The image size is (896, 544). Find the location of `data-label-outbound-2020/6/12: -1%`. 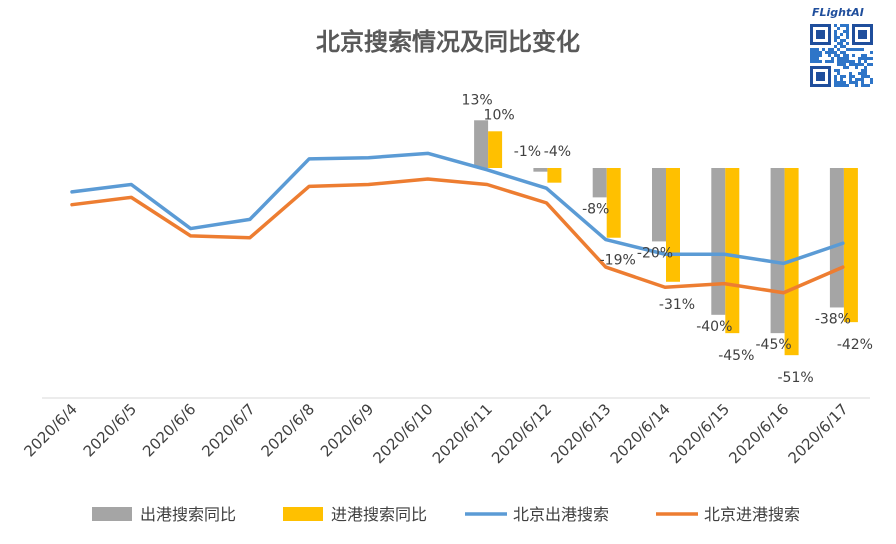

data-label-outbound-2020/6/12: -1% is located at coordinates (527, 152).